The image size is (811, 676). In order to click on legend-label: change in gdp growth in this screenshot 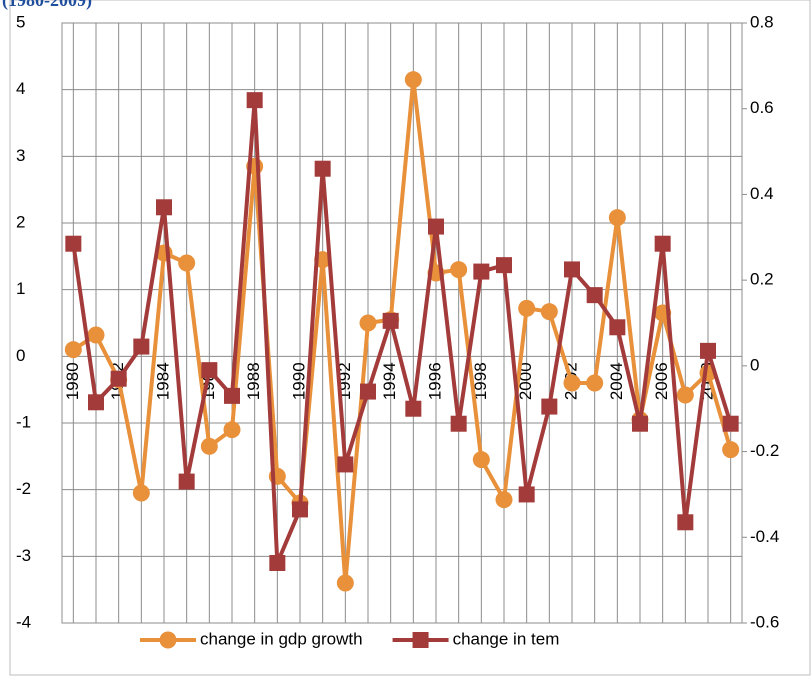, I will do `click(281, 638)`.